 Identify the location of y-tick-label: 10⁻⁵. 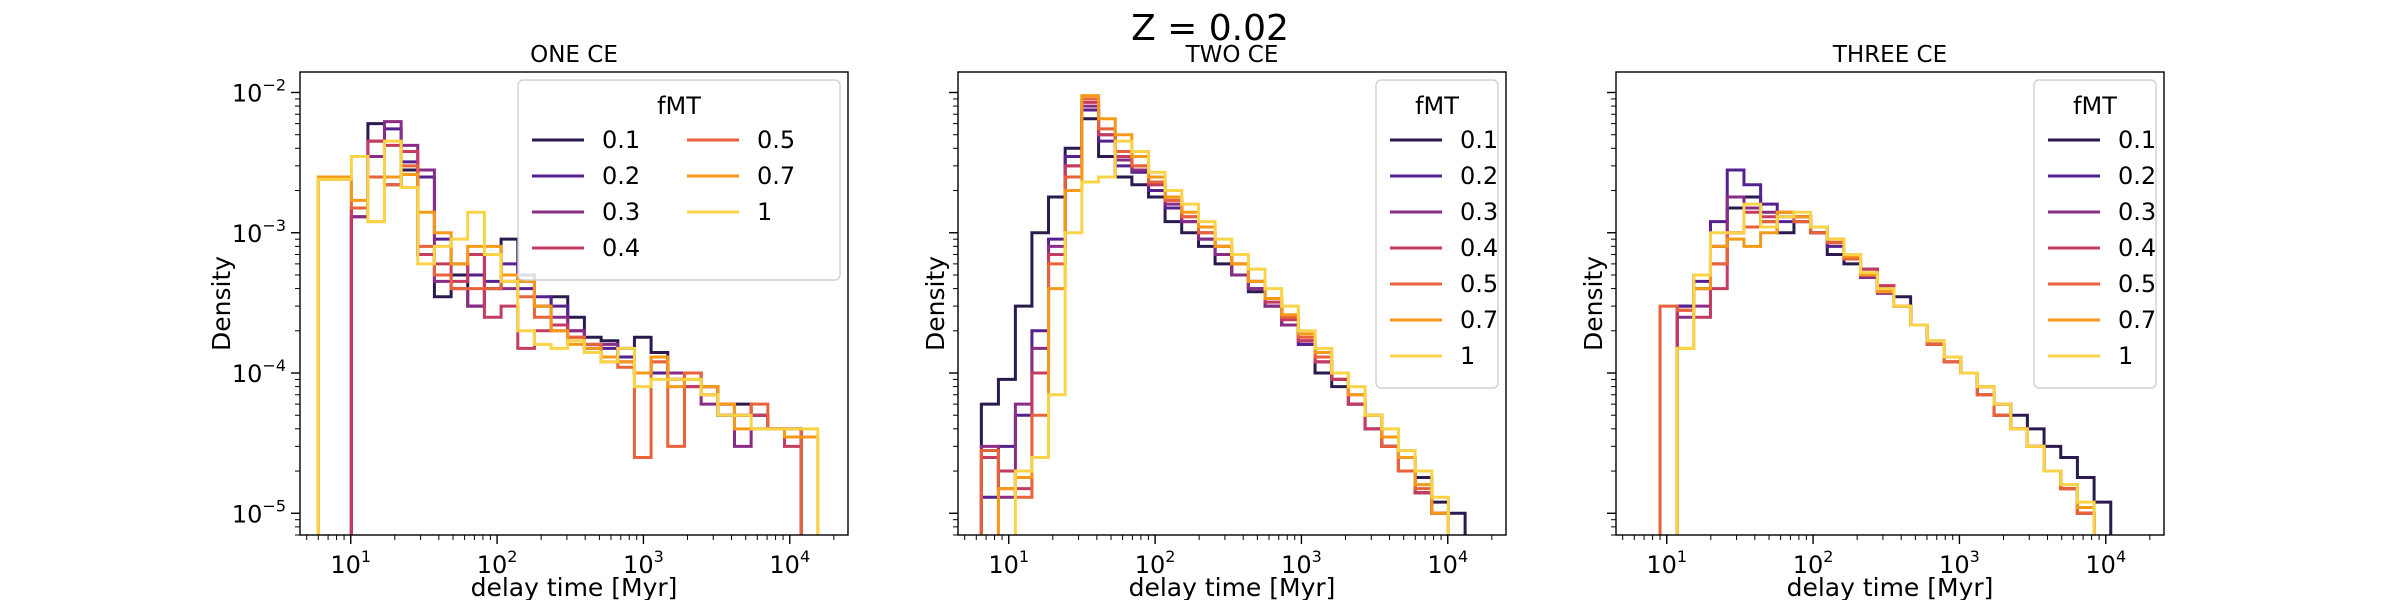
(259, 512).